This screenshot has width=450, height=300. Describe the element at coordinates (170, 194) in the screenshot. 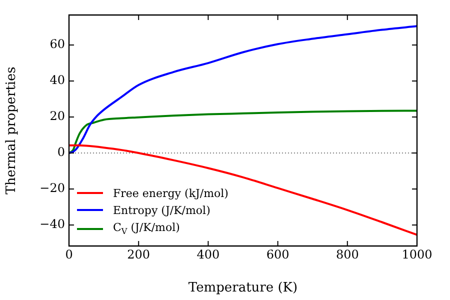

I see `legend-label: Free energy (kJ/mol)` at that location.